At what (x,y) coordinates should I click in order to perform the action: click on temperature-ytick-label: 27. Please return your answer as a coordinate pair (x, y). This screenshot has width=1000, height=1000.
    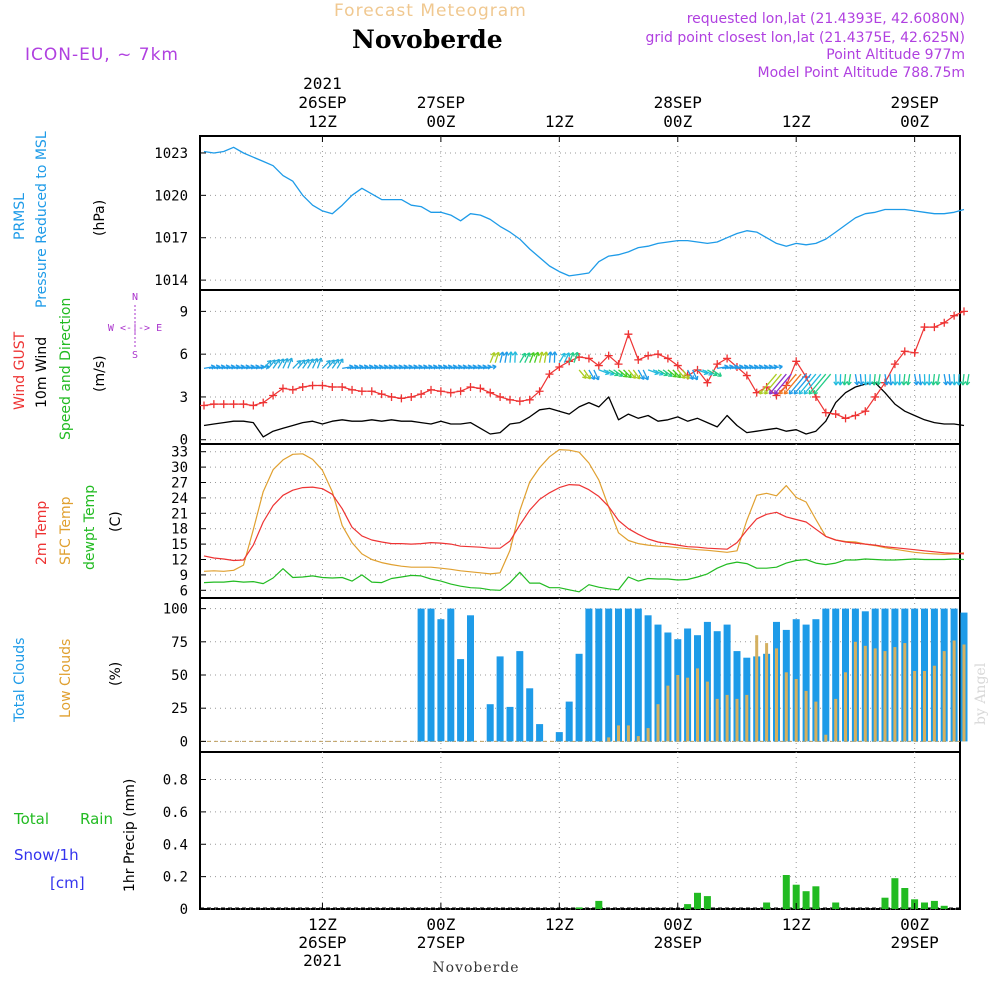
    Looking at the image, I should click on (179, 484).